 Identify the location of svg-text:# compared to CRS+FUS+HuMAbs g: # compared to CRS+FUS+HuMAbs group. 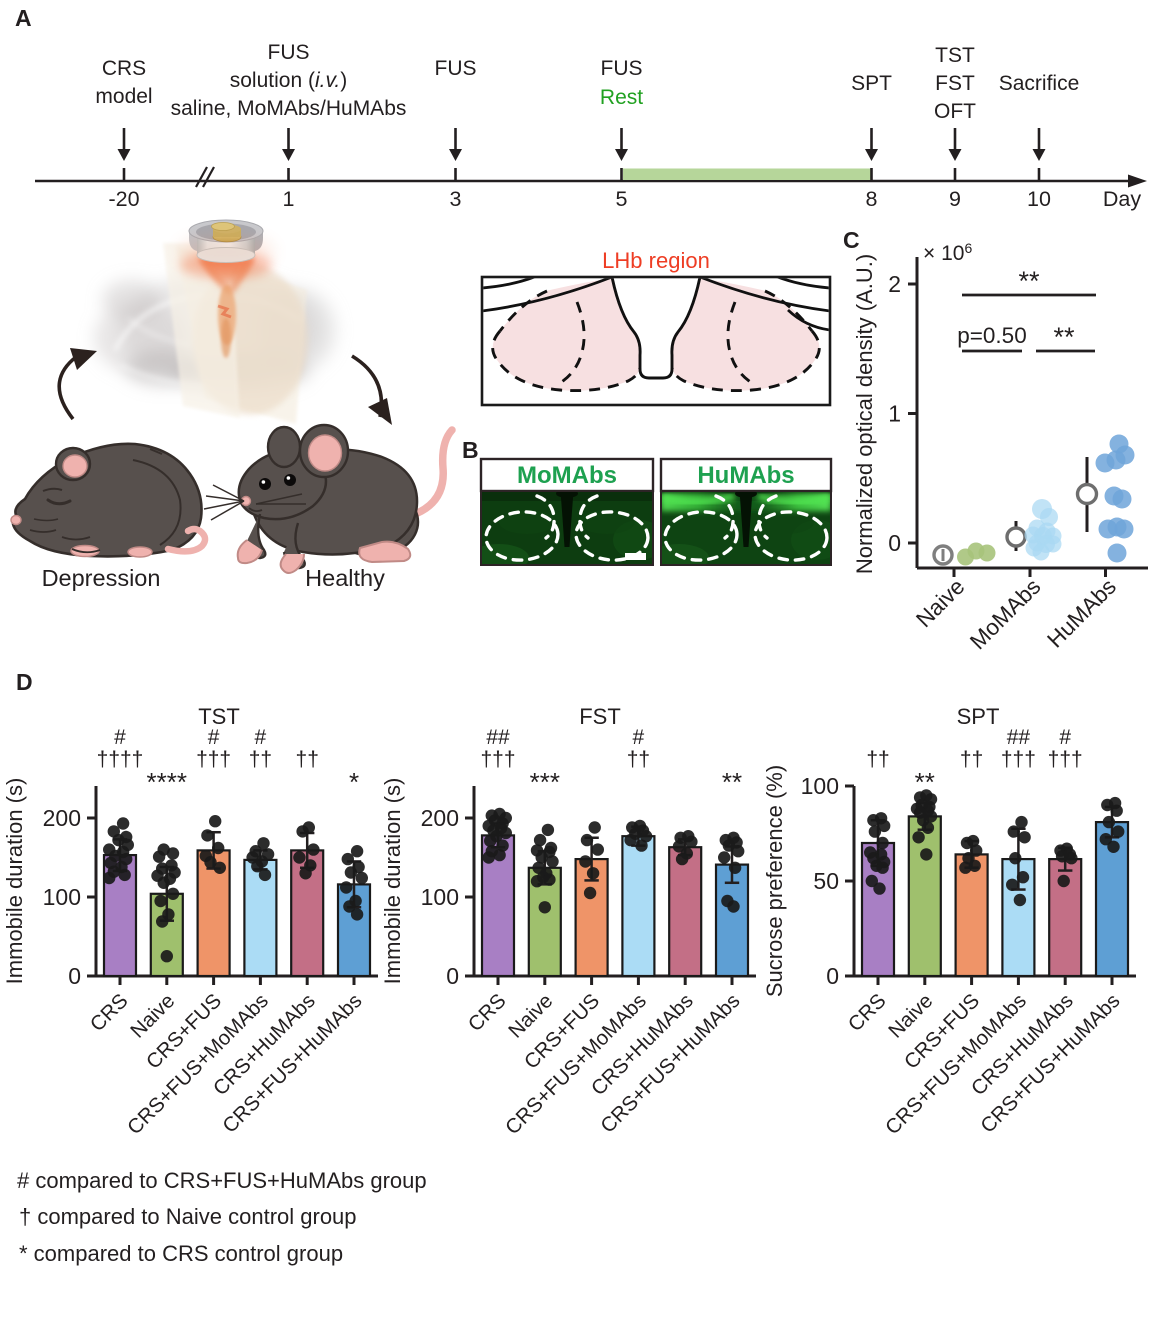
(222, 1180).